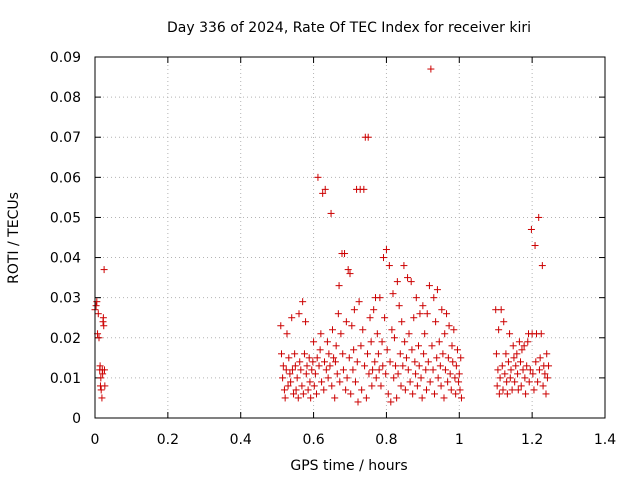 This screenshot has width=640, height=480. What do you see at coordinates (65, 339) in the screenshot?
I see `y-tick-label: 0.02` at bounding box center [65, 339].